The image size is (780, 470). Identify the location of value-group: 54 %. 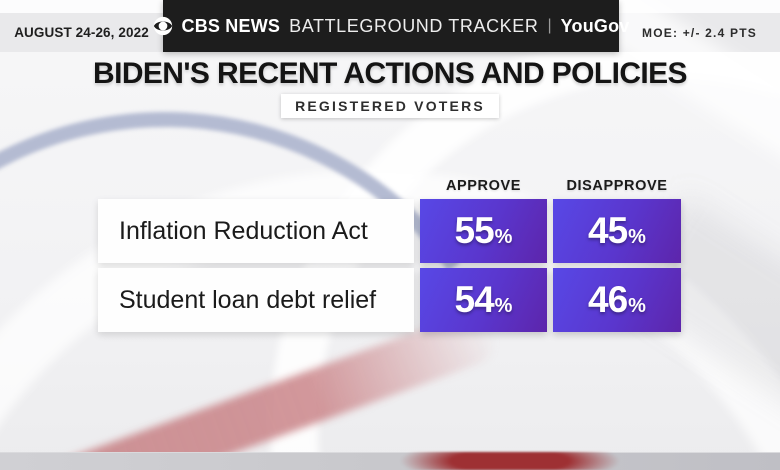
(484, 300).